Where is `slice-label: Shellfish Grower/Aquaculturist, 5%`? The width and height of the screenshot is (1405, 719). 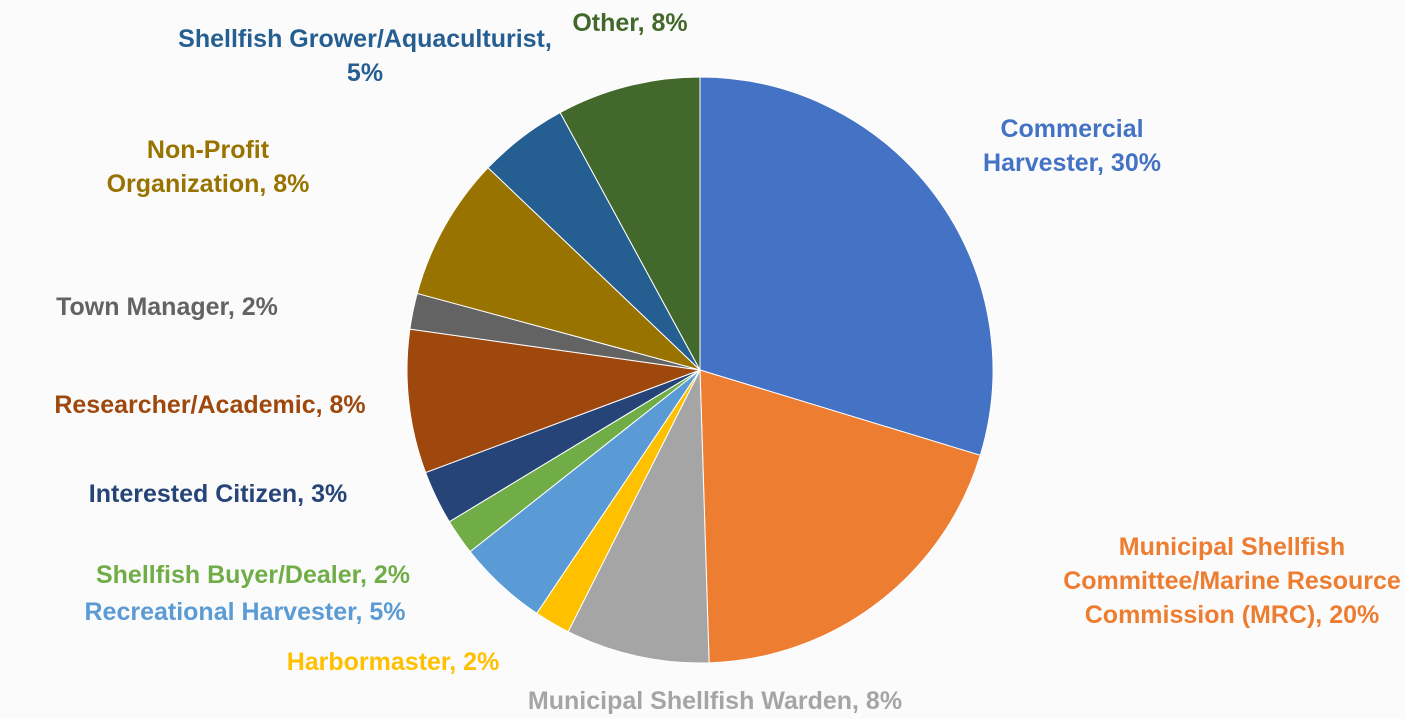
slice-label: Shellfish Grower/Aquaculturist, 5% is located at coordinates (365, 56).